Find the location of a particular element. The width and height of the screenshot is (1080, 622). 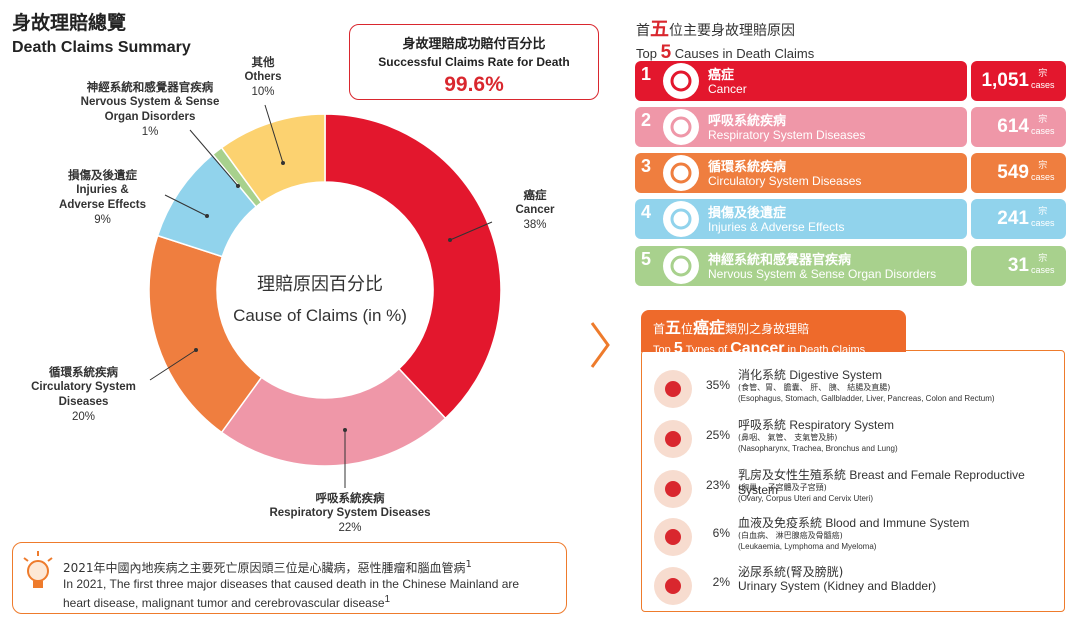

slice-label-nervous-en1: Nervous System & Sense is located at coordinates (150, 102).